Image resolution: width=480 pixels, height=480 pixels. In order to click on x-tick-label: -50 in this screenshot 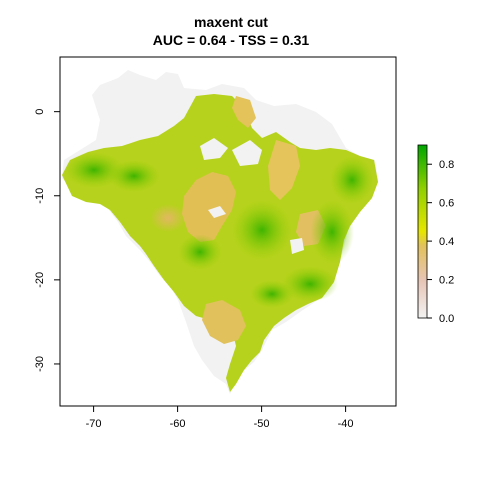, I will do `click(262, 424)`.